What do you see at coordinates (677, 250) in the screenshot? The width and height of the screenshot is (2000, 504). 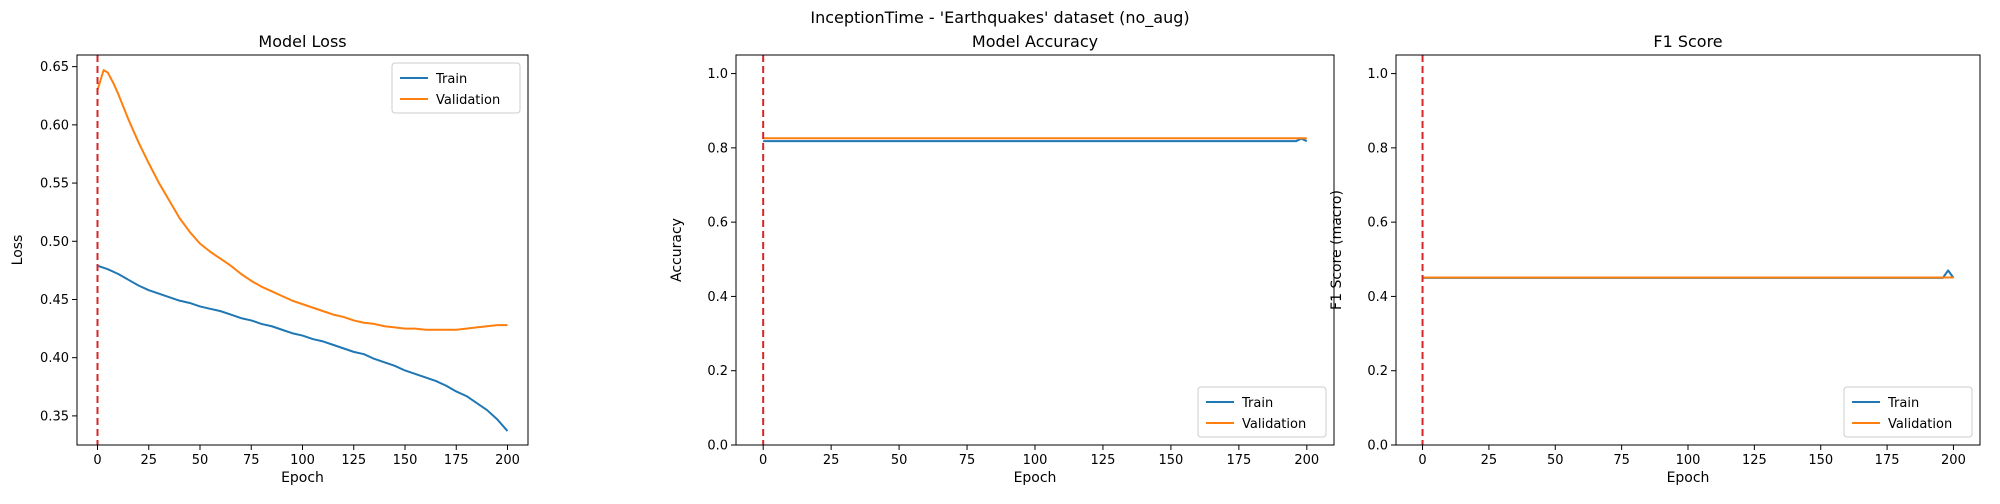 I see `y-axis-label: Accuracy` at bounding box center [677, 250].